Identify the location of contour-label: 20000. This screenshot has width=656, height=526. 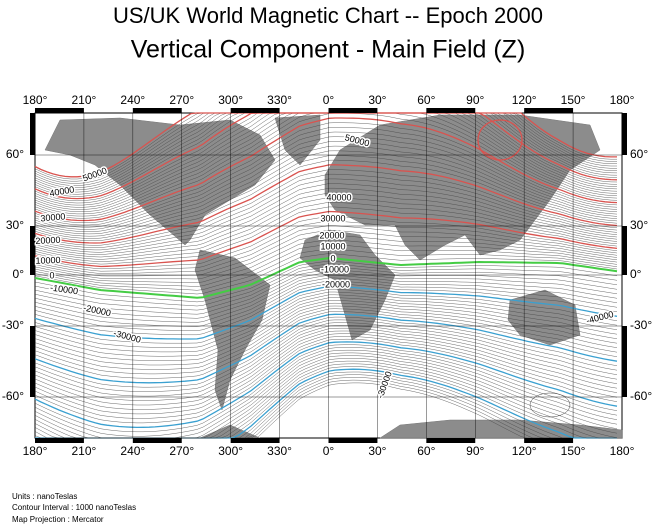
(332, 235).